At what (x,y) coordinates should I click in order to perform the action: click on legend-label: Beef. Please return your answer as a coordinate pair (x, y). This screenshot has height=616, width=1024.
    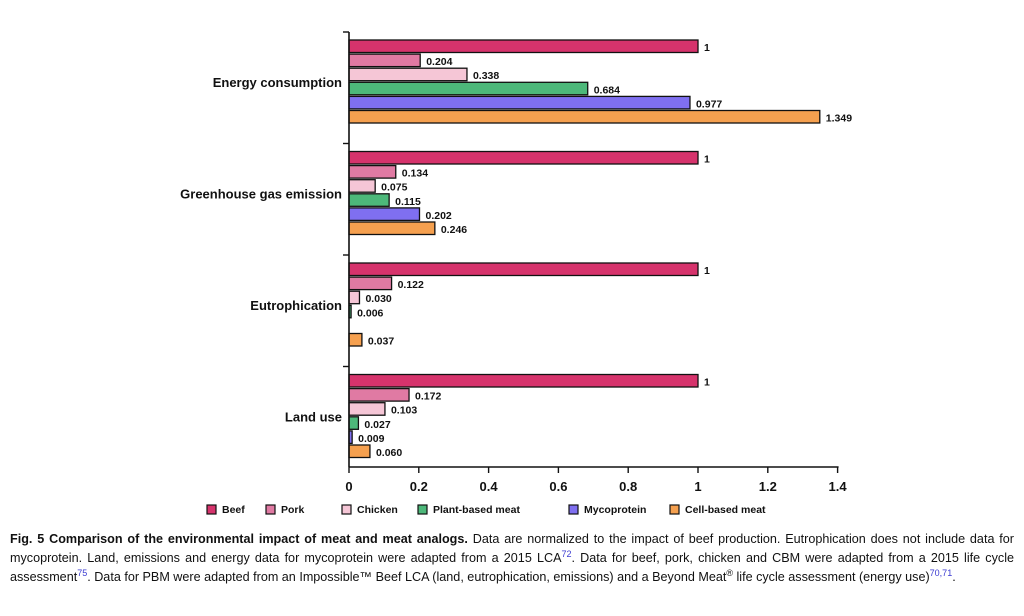
    Looking at the image, I should click on (233, 510).